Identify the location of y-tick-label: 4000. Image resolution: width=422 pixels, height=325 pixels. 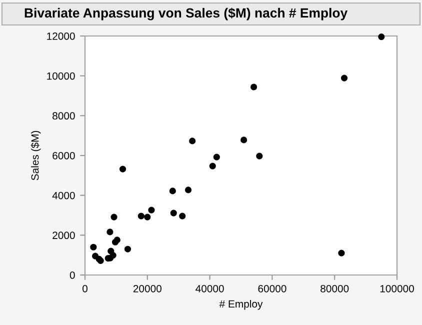
(63, 196).